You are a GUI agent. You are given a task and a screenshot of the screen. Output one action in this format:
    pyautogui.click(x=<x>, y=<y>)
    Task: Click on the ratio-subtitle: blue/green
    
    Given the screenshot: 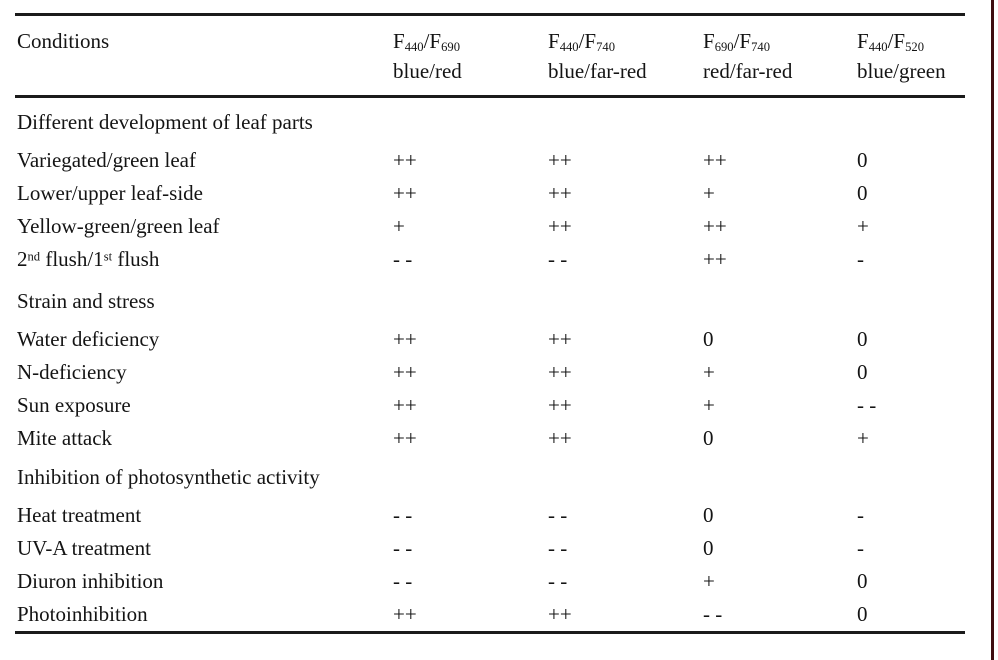 What is the action you would take?
    pyautogui.click(x=901, y=71)
    